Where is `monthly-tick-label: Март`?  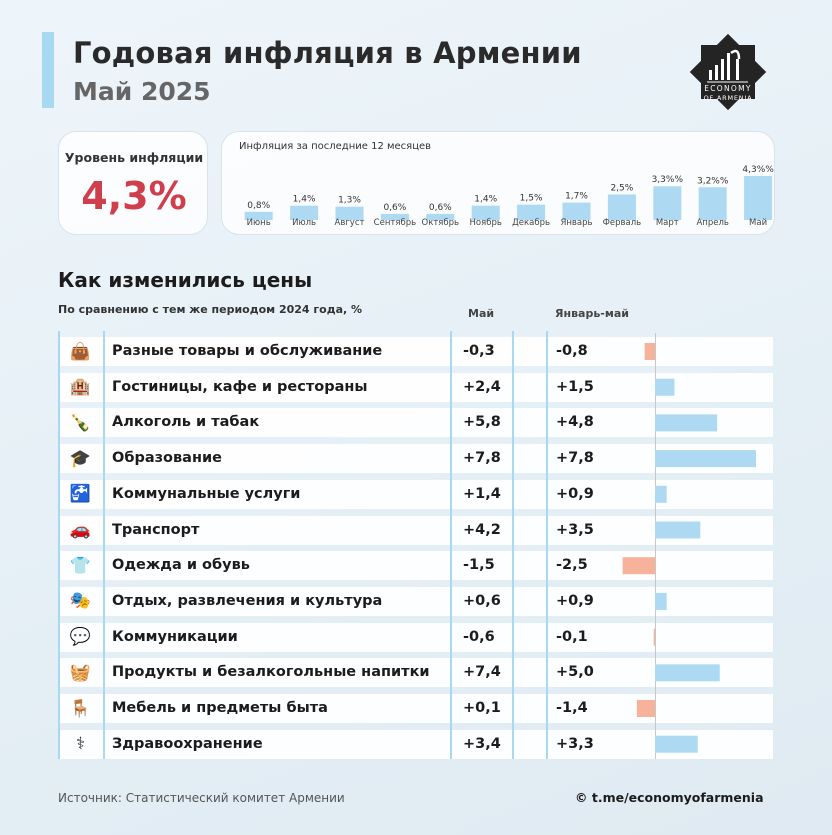
monthly-tick-label: Март is located at coordinates (667, 223).